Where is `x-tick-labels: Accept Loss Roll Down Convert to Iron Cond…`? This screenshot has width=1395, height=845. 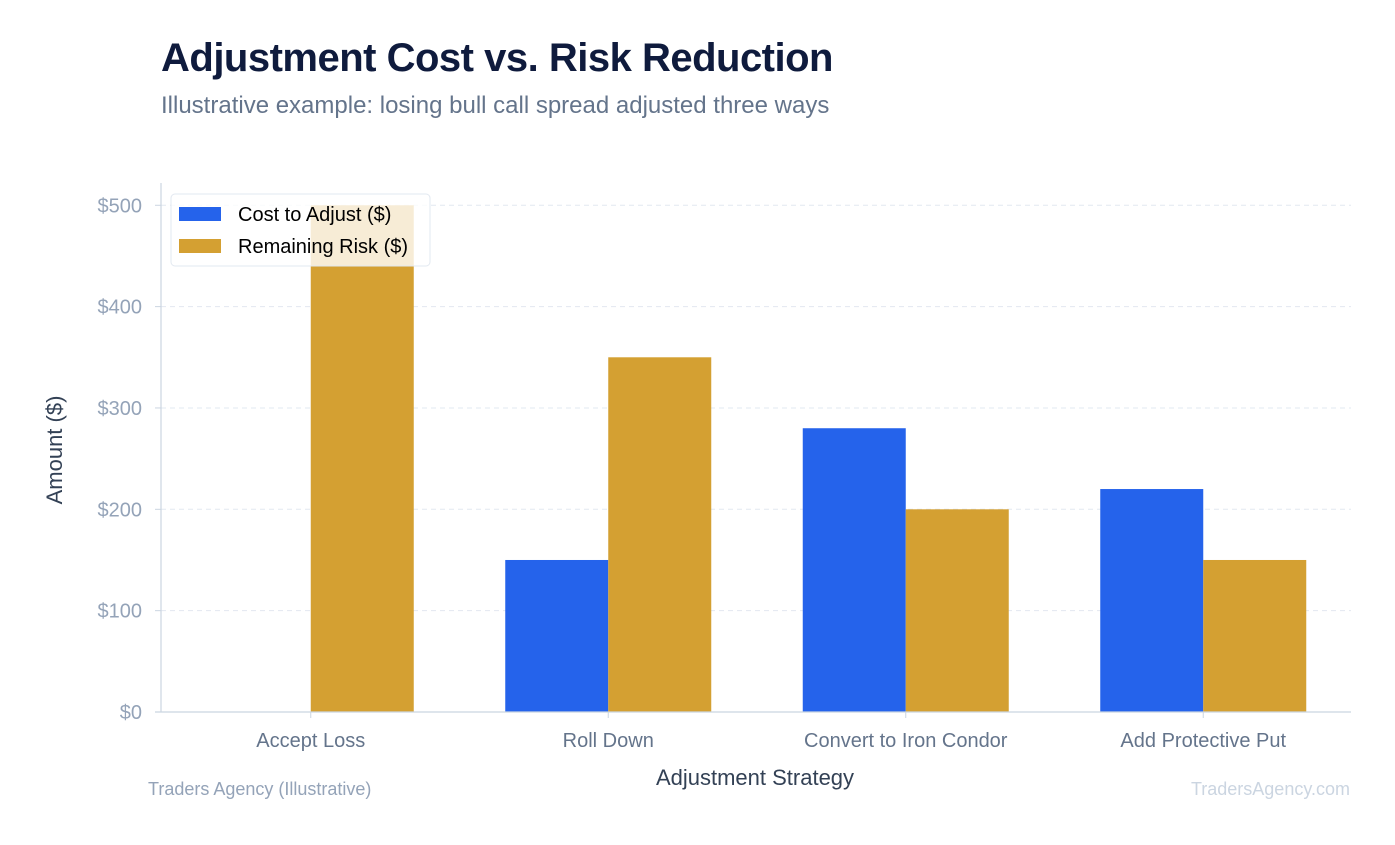
x-tick-labels: Accept Loss Roll Down Convert to Iron Cond… is located at coordinates (771, 741).